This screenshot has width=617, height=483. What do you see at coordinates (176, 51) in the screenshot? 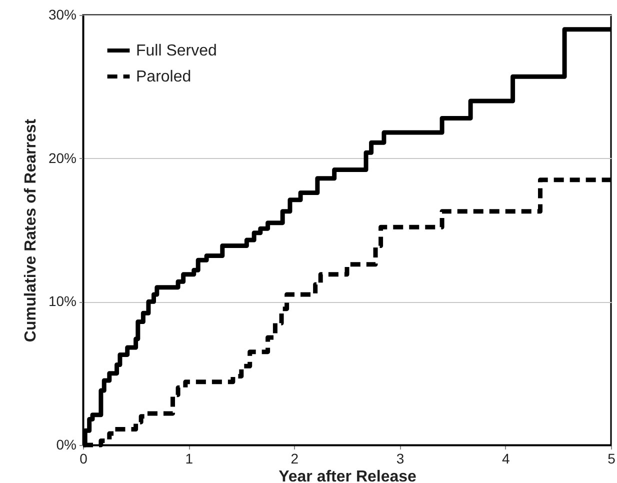
I see `legend-label: Full Served` at bounding box center [176, 51].